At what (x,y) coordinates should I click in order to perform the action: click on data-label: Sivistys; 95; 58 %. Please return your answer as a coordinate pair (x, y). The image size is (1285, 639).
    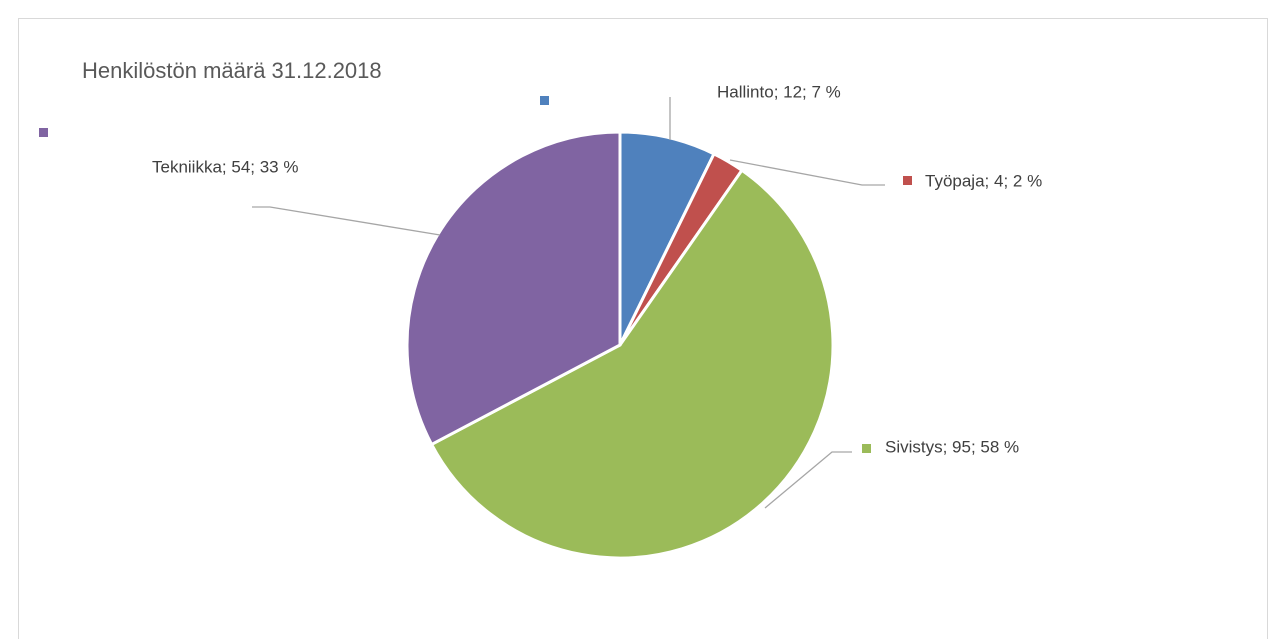
    Looking at the image, I should click on (952, 446).